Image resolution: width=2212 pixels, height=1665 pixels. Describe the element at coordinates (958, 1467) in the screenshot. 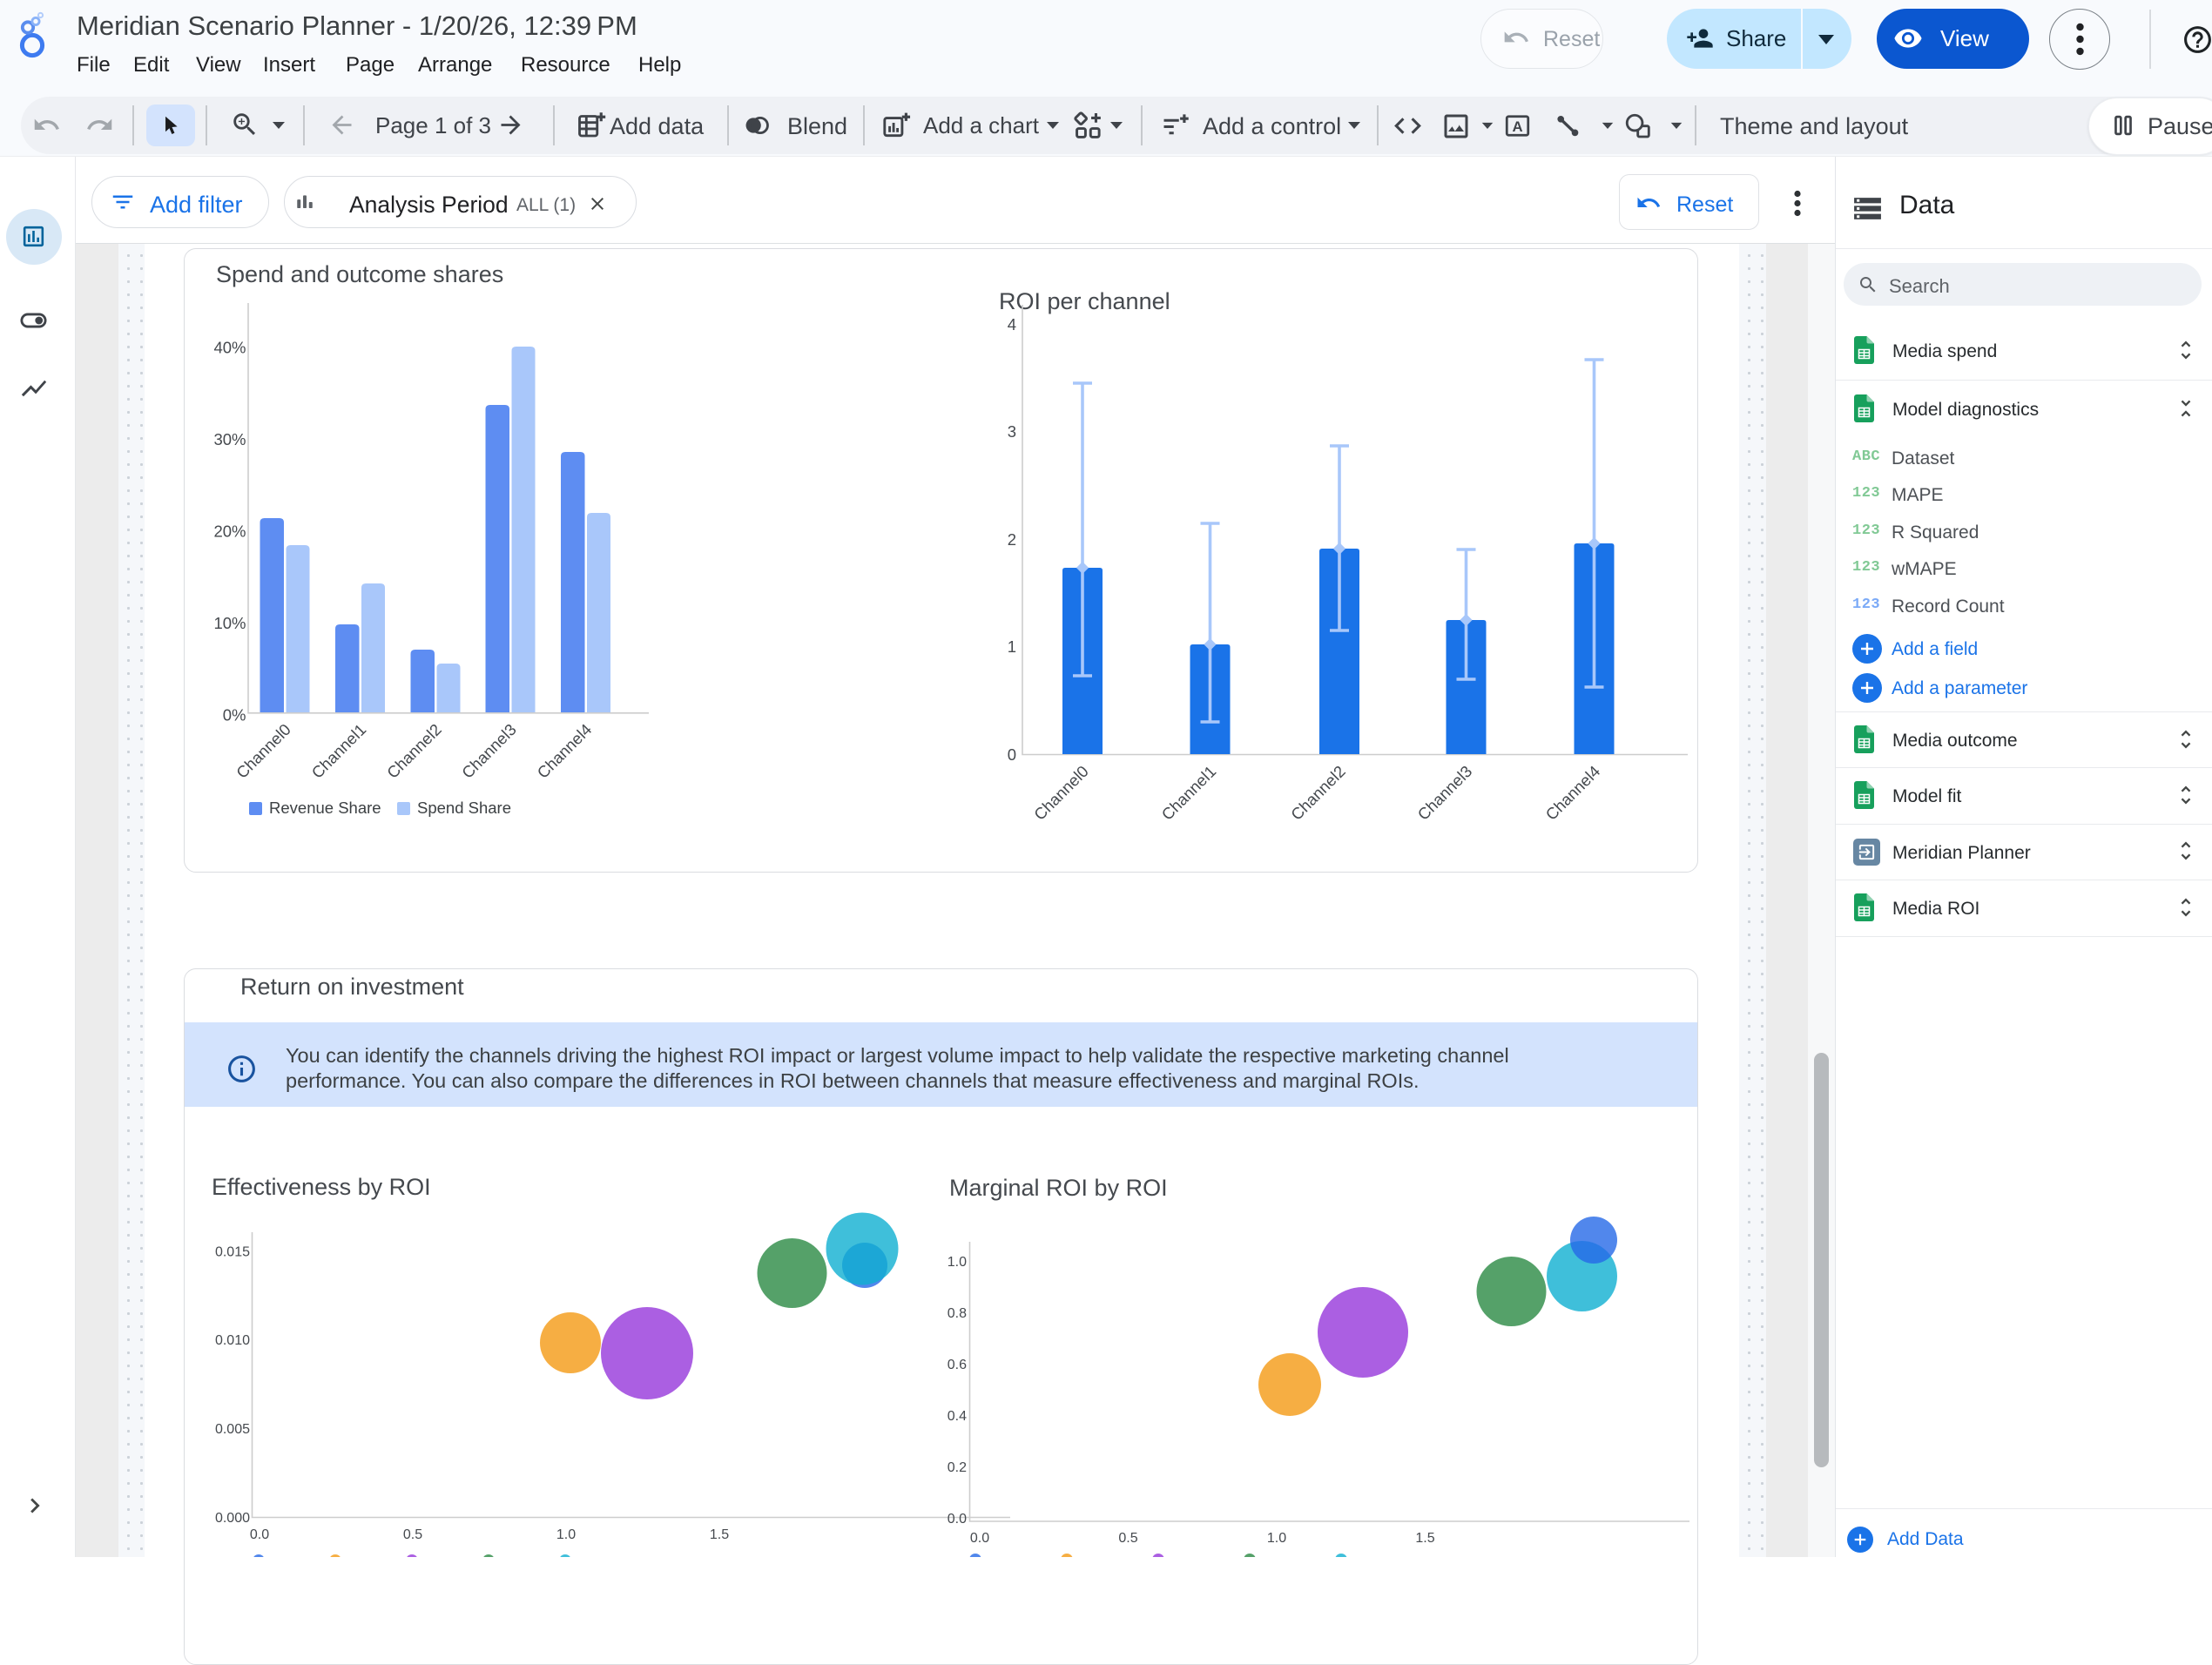

I see `svg-text: 0.2` at that location.